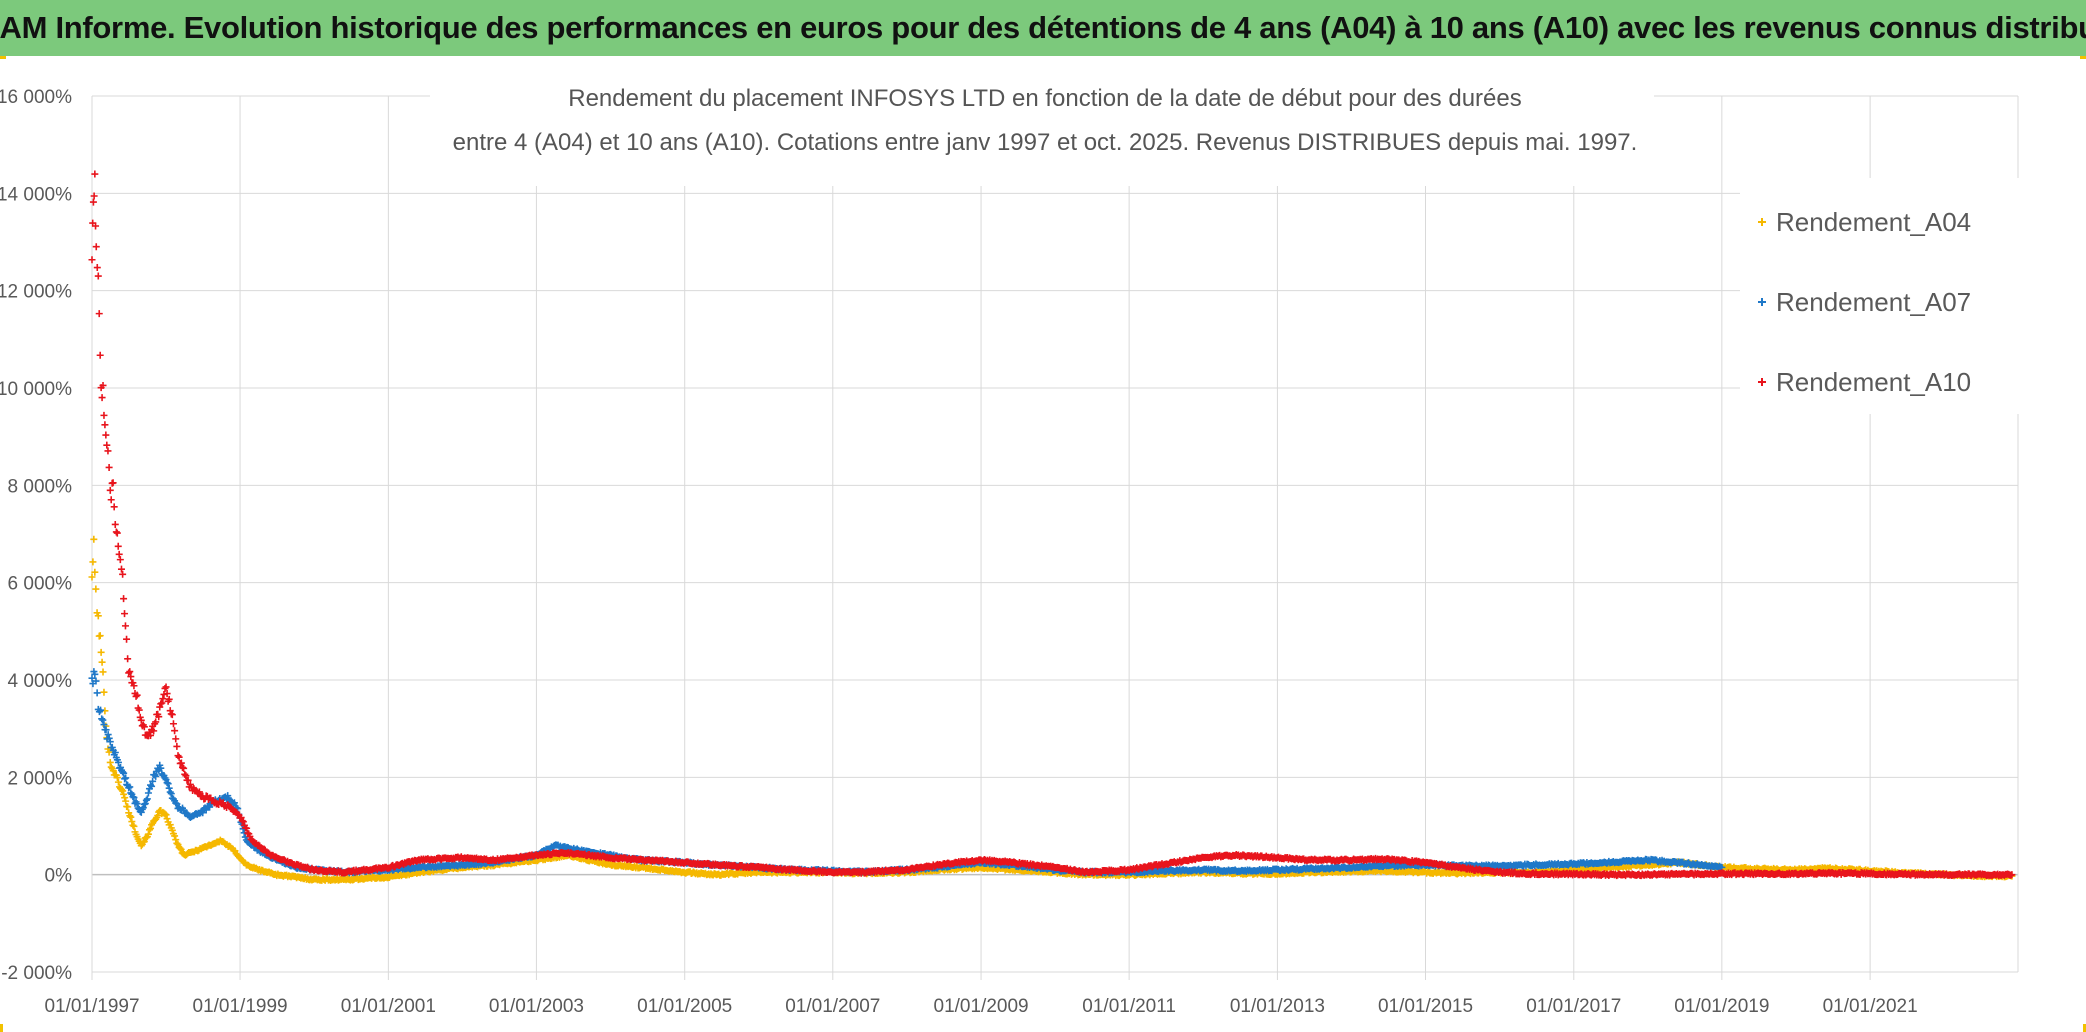 This screenshot has height=1032, width=2086. Describe the element at coordinates (1, 1028) in the screenshot. I see `frame-corner-bl` at that location.